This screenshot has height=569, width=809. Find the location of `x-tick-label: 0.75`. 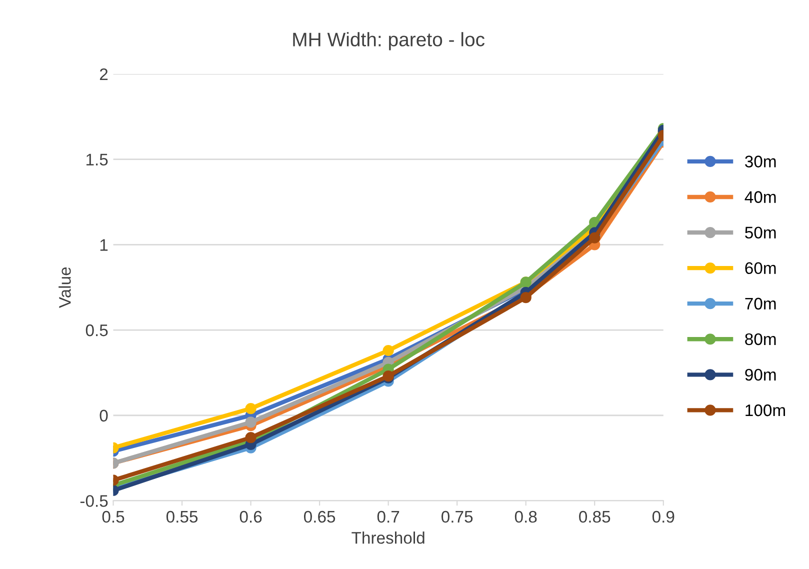

x-tick-label: 0.75 is located at coordinates (457, 516).